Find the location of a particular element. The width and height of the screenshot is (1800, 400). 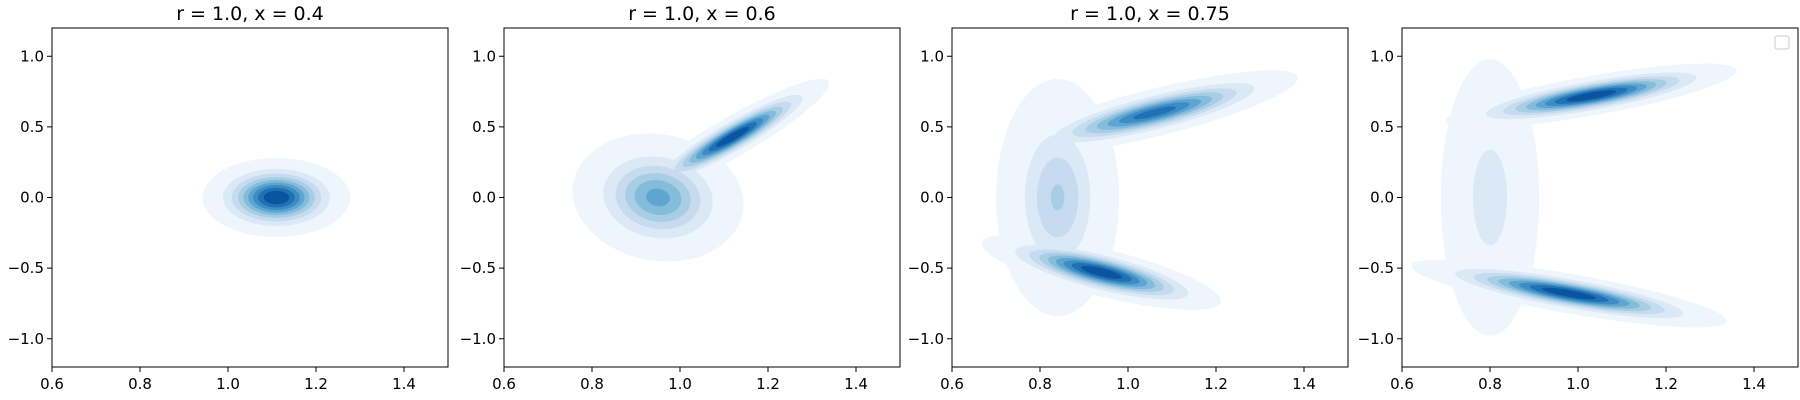

panel-title: r = 1.0, x = 0.4 is located at coordinates (250, 14).